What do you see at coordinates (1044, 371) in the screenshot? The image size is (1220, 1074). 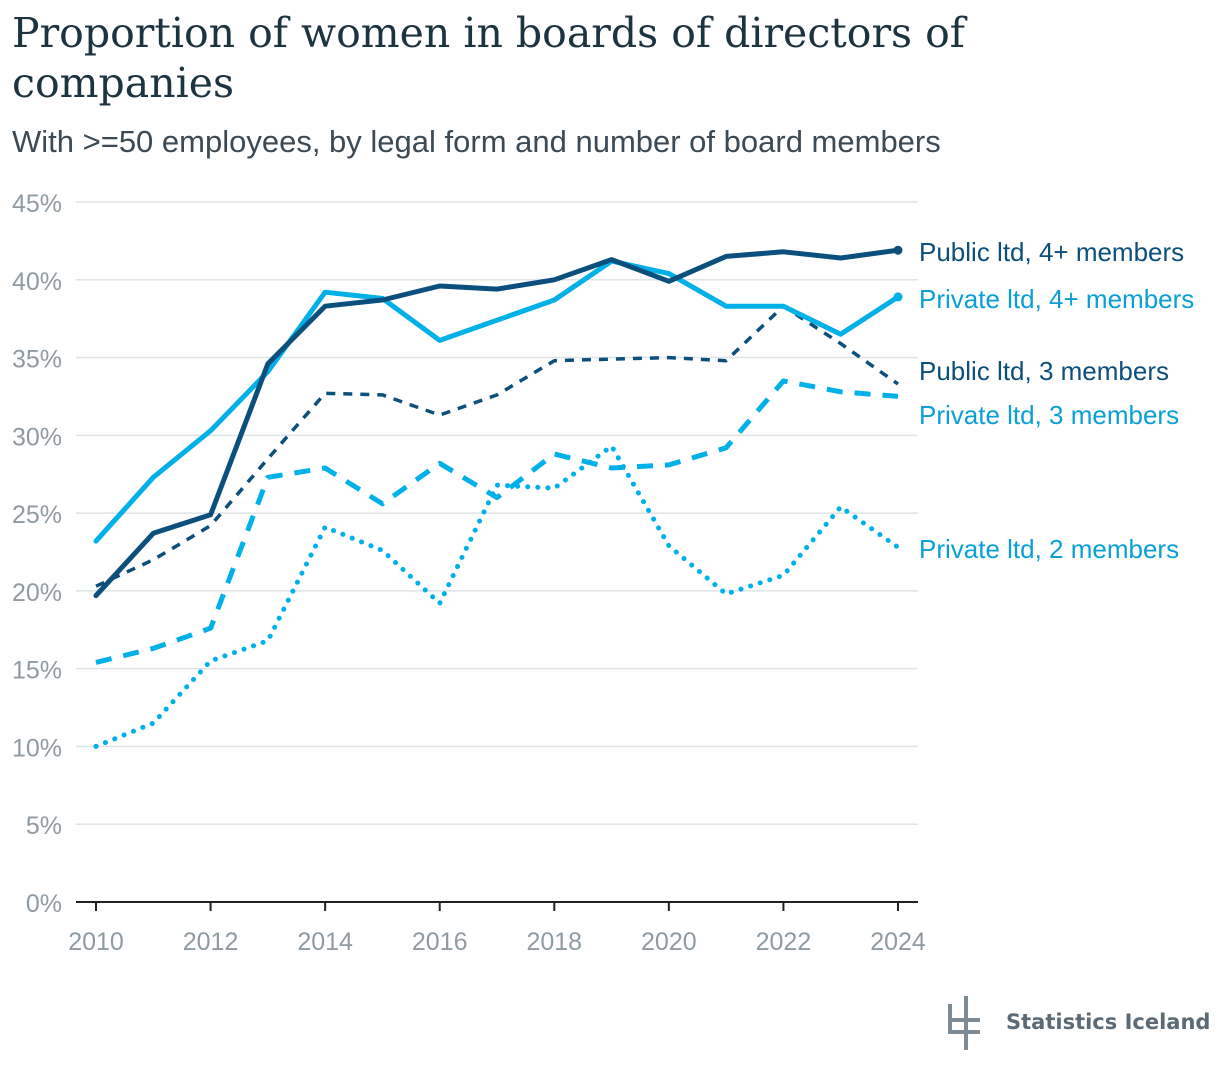 I see `series-label: Public ltd, 3 members` at bounding box center [1044, 371].